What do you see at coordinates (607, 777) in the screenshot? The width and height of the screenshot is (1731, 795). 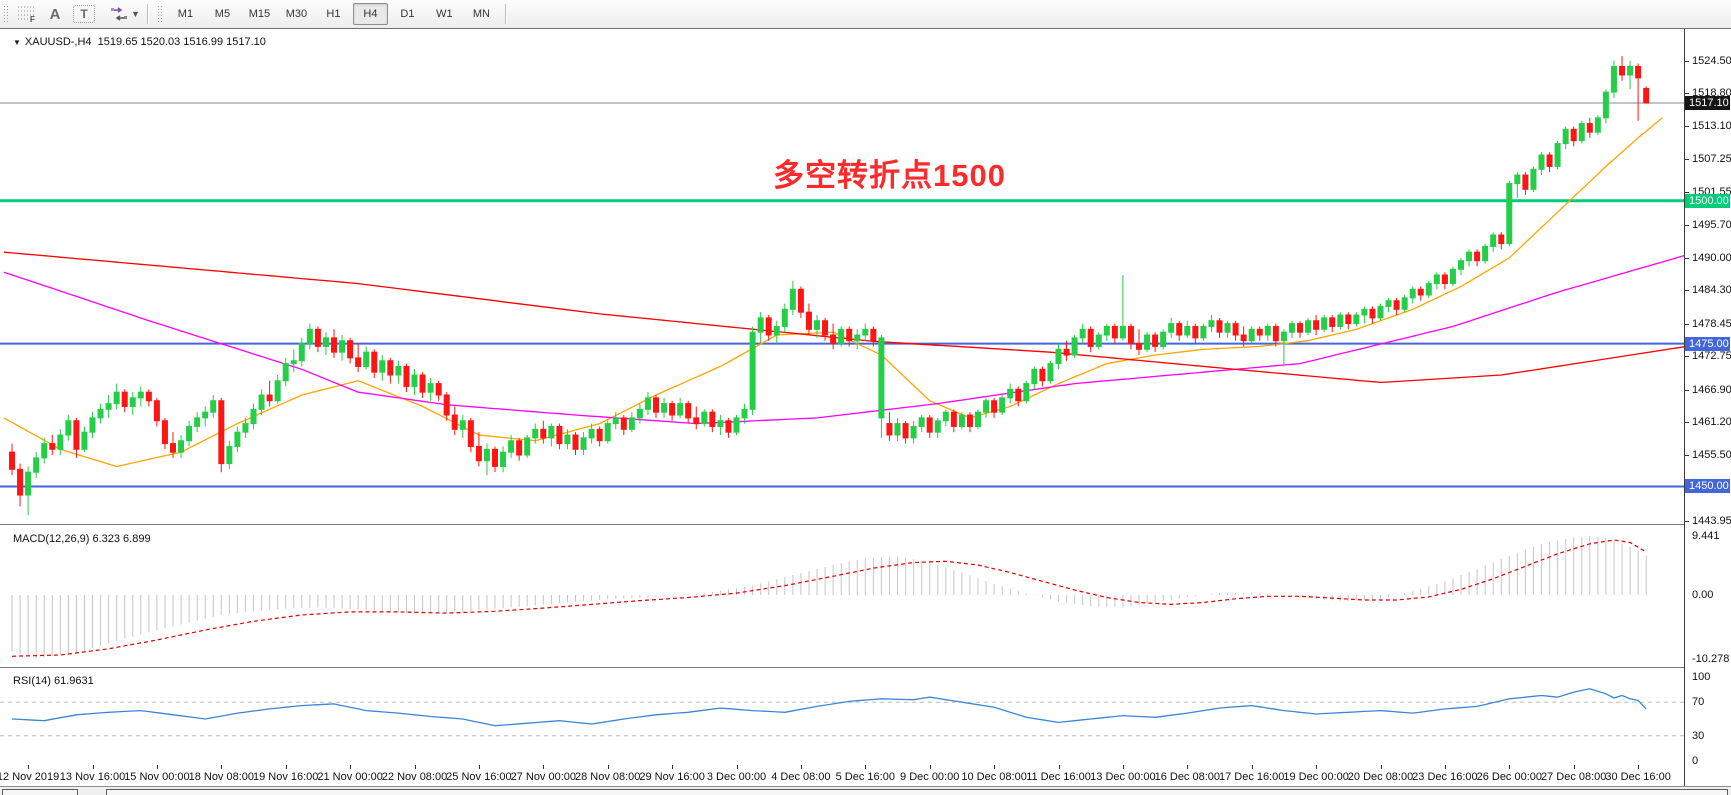 I see `date-tick-label: 28 Nov 08:00` at bounding box center [607, 777].